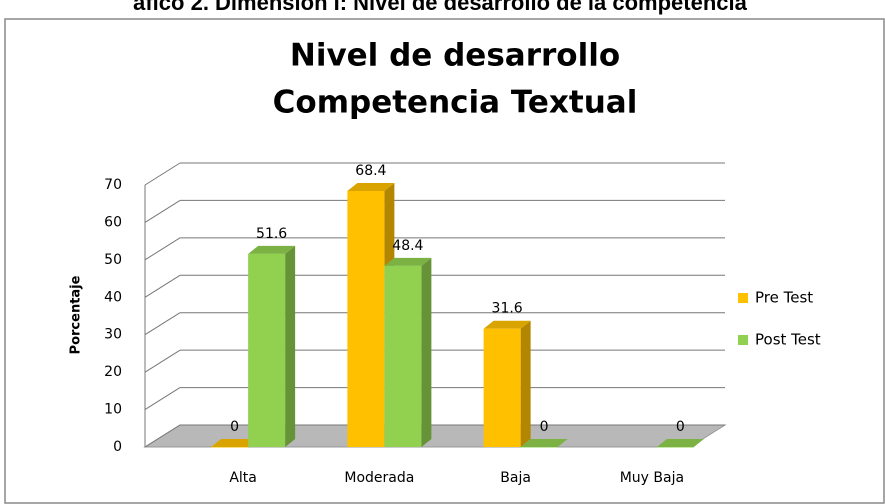 This screenshot has height=504, width=885. I want to click on y-axis-label: Porcentaje, so click(76, 314).